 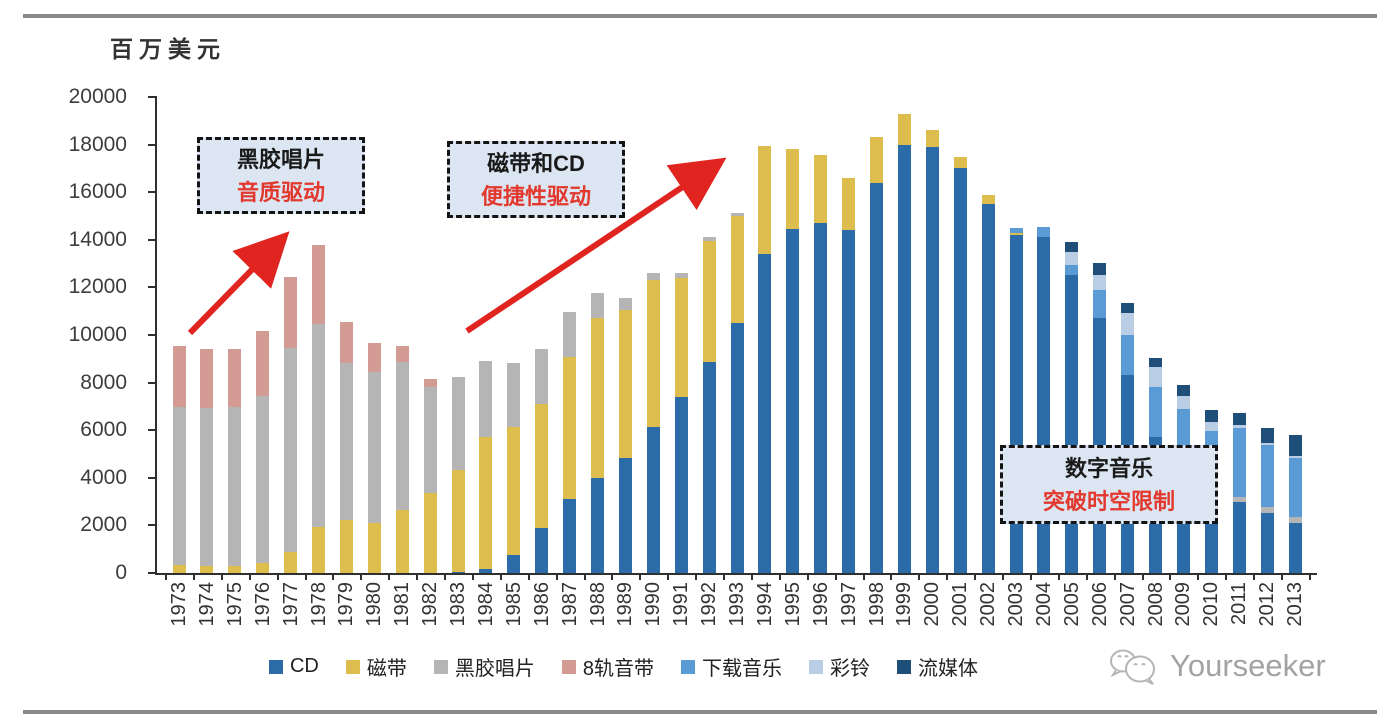 What do you see at coordinates (597, 433) in the screenshot?
I see `bar-1988` at bounding box center [597, 433].